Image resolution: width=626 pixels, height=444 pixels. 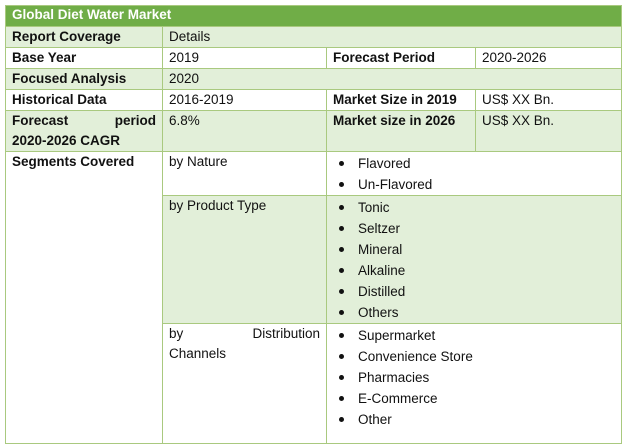 I want to click on market-size-2026-label: Market size in 2026, so click(x=401, y=131).